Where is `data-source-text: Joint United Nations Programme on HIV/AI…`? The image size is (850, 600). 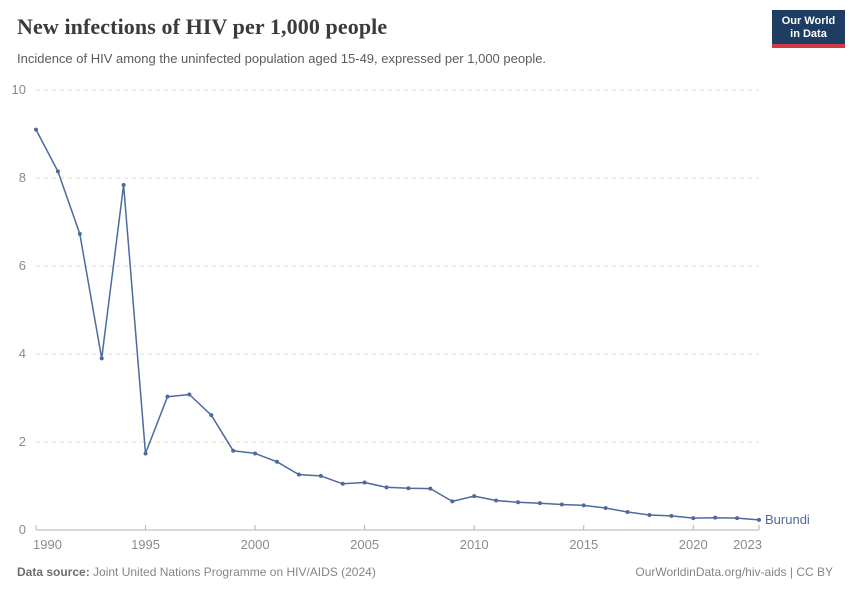 data-source-text: Joint United Nations Programme on HIV/AI… is located at coordinates (232, 572).